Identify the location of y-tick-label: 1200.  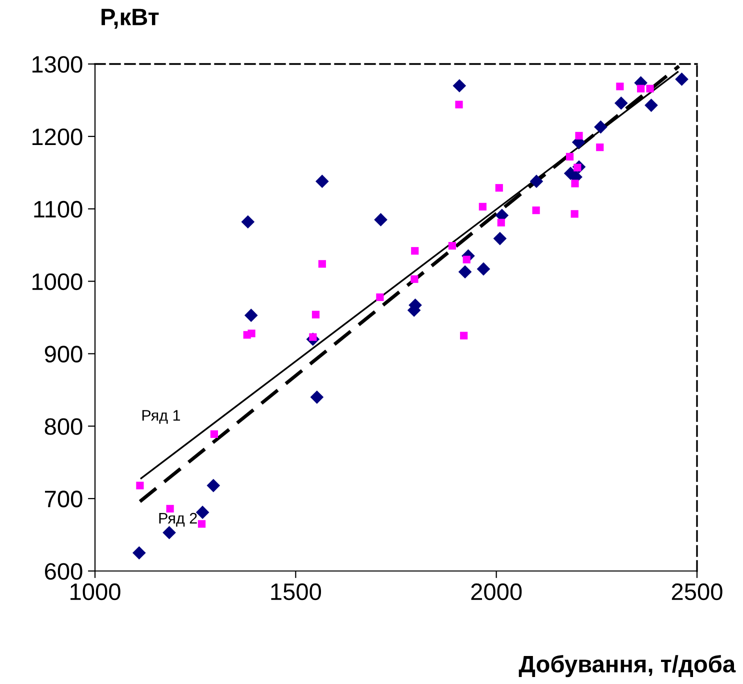
(57, 137).